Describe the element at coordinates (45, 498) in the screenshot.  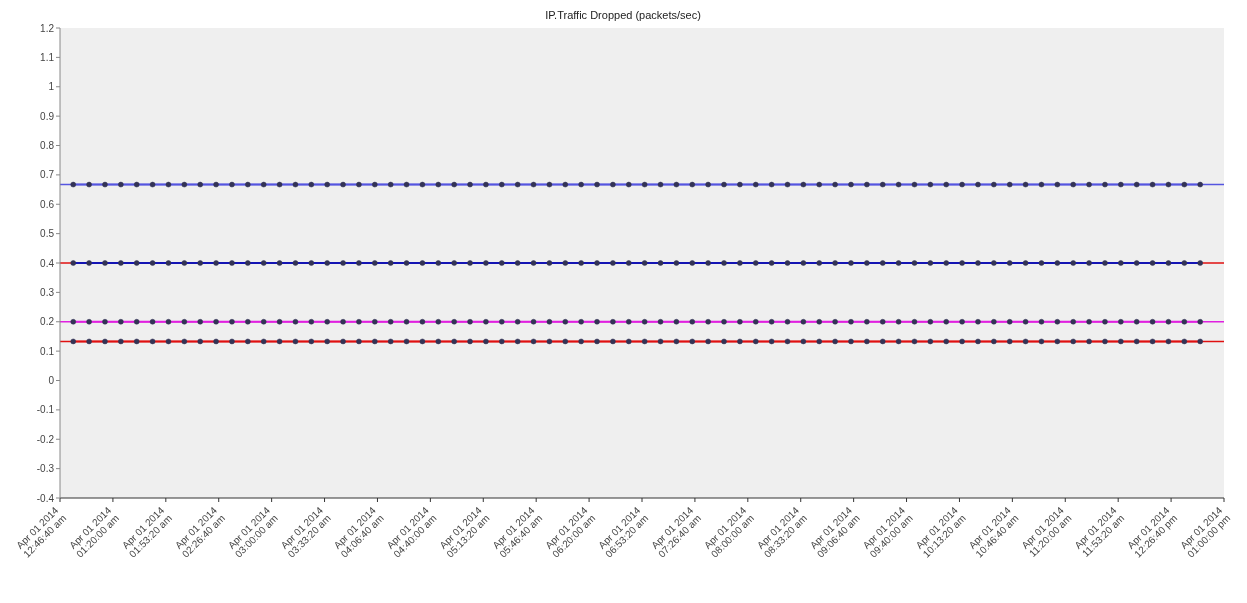
I see `y-tick-label: -0.4` at that location.